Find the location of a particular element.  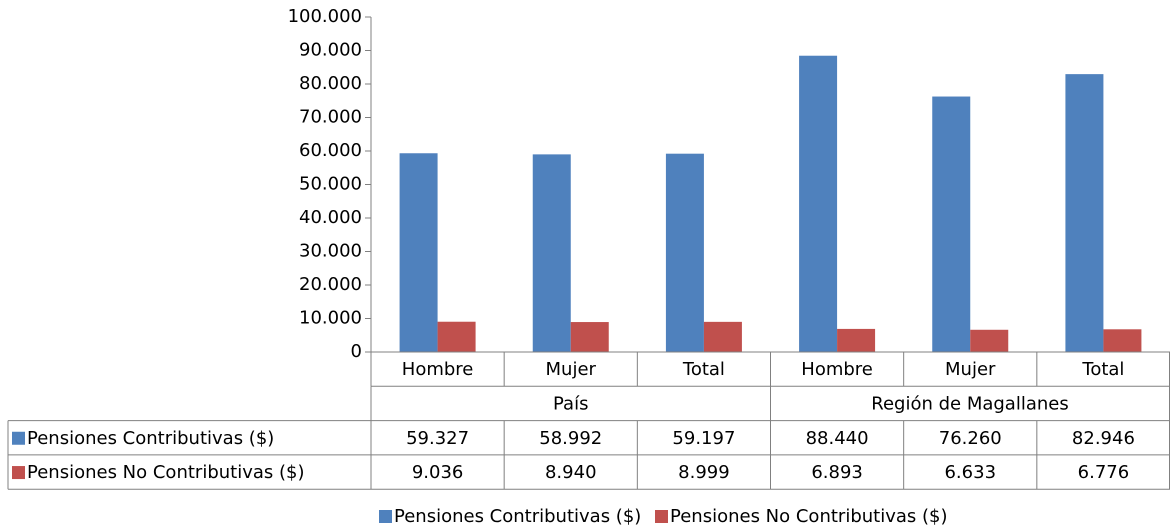

y-tick-label: 80.000 is located at coordinates (330, 83).